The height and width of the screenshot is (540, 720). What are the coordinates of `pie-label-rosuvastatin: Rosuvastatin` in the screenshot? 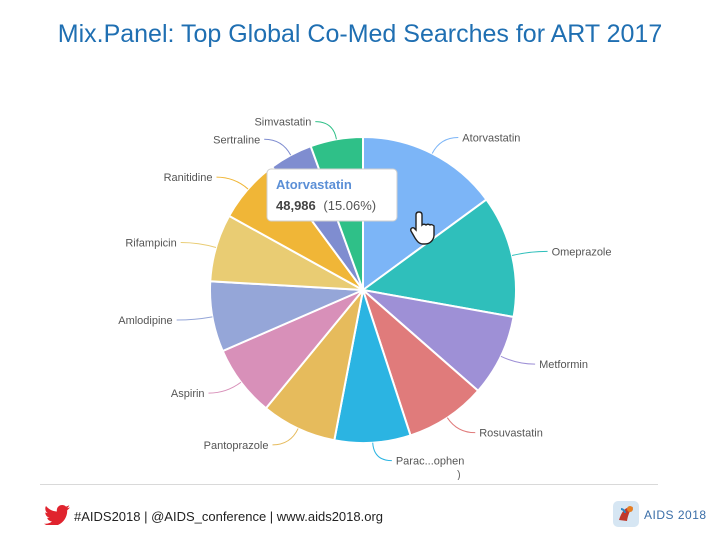 It's located at (511, 434).